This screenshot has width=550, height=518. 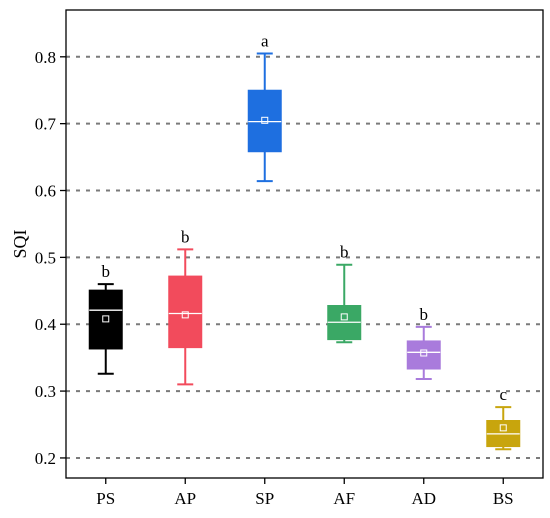 What do you see at coordinates (45, 391) in the screenshot?
I see `y-tick-label: 0.3` at bounding box center [45, 391].